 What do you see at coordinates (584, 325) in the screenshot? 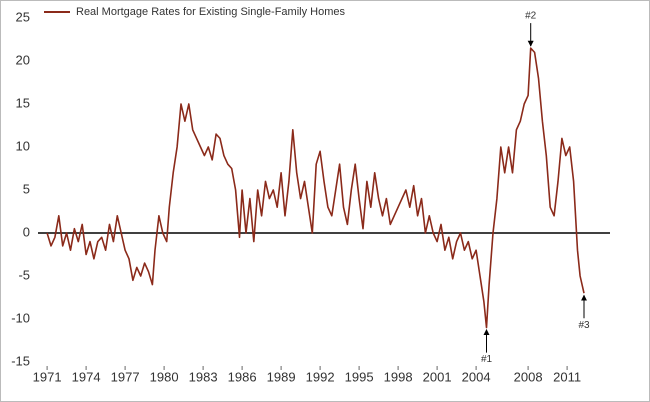
I see `annotation-label: #3` at bounding box center [584, 325].